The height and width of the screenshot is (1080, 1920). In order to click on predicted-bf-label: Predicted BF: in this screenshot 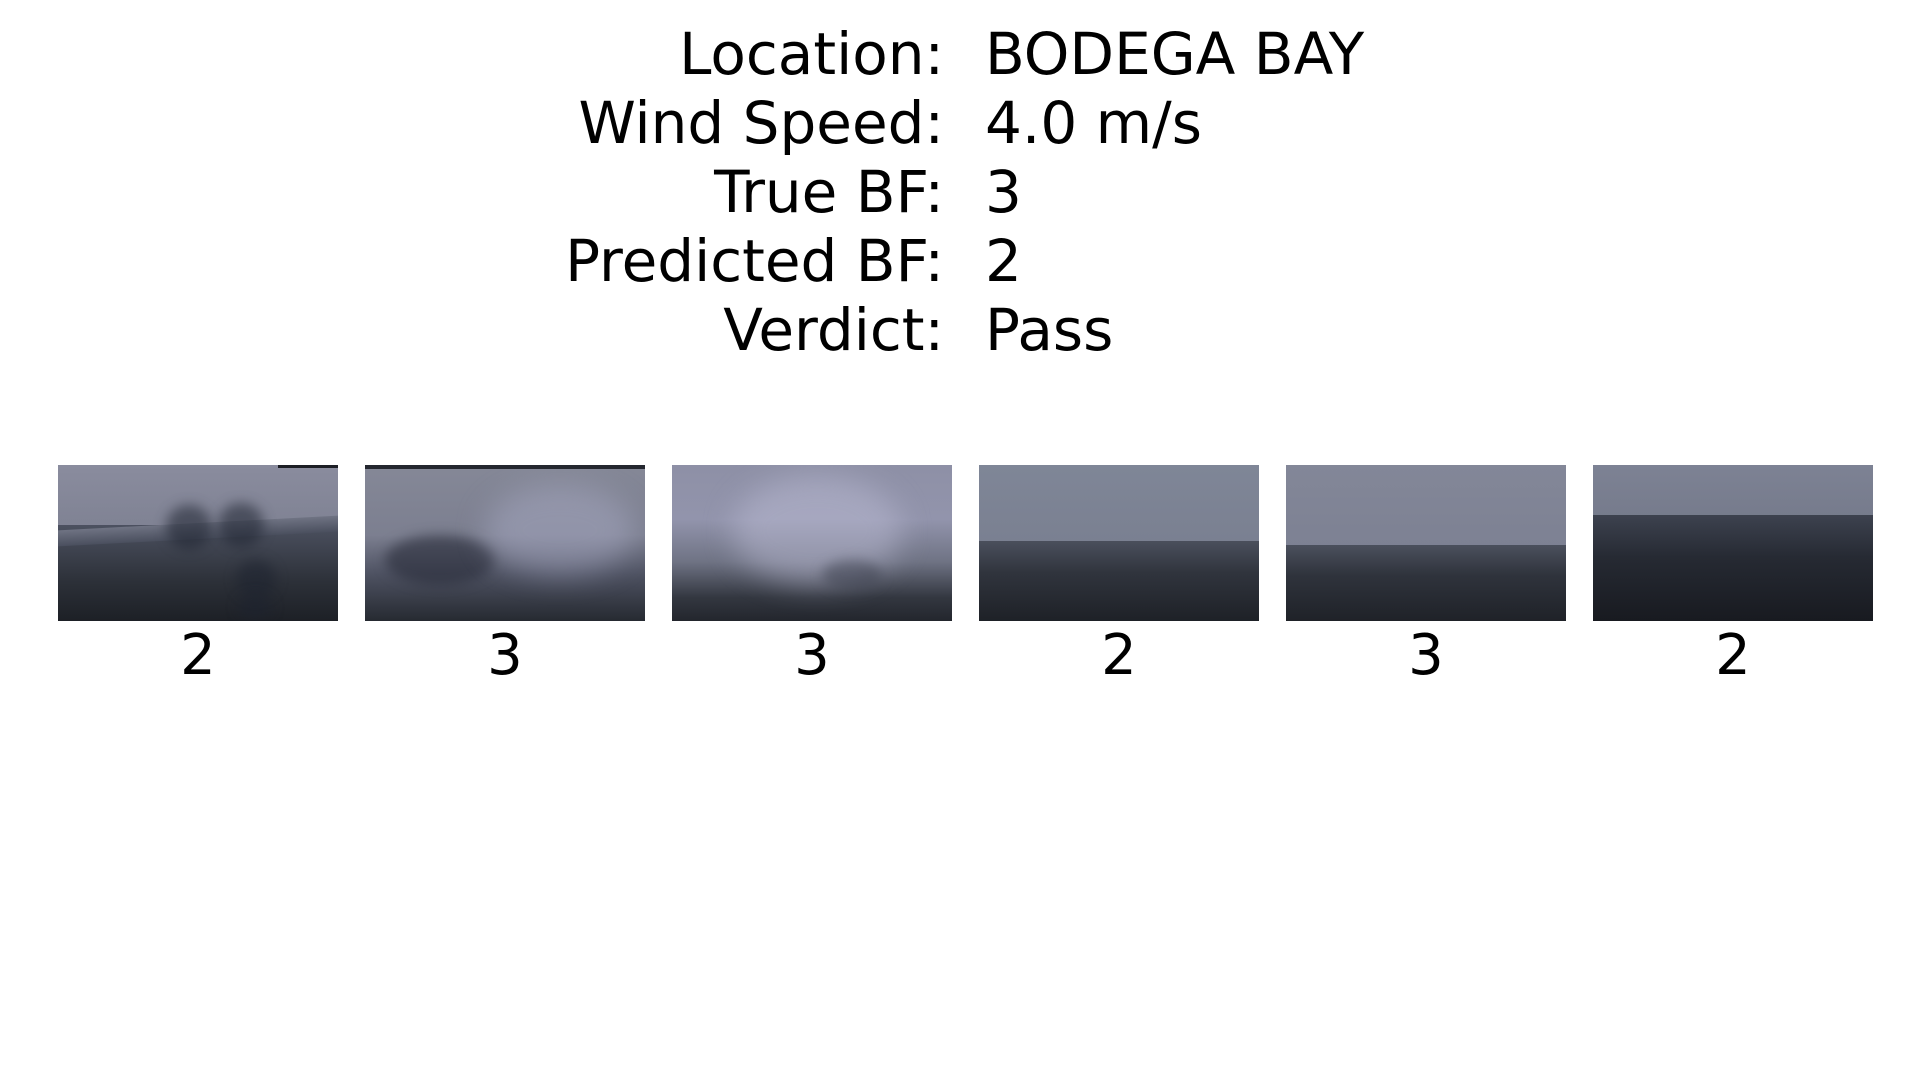, I will do `click(754, 261)`.